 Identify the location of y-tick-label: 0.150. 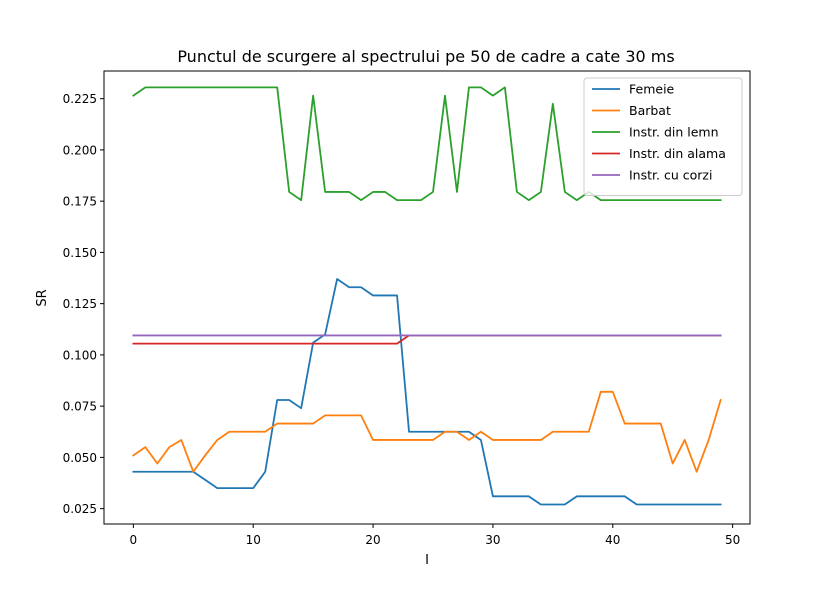
(80, 253).